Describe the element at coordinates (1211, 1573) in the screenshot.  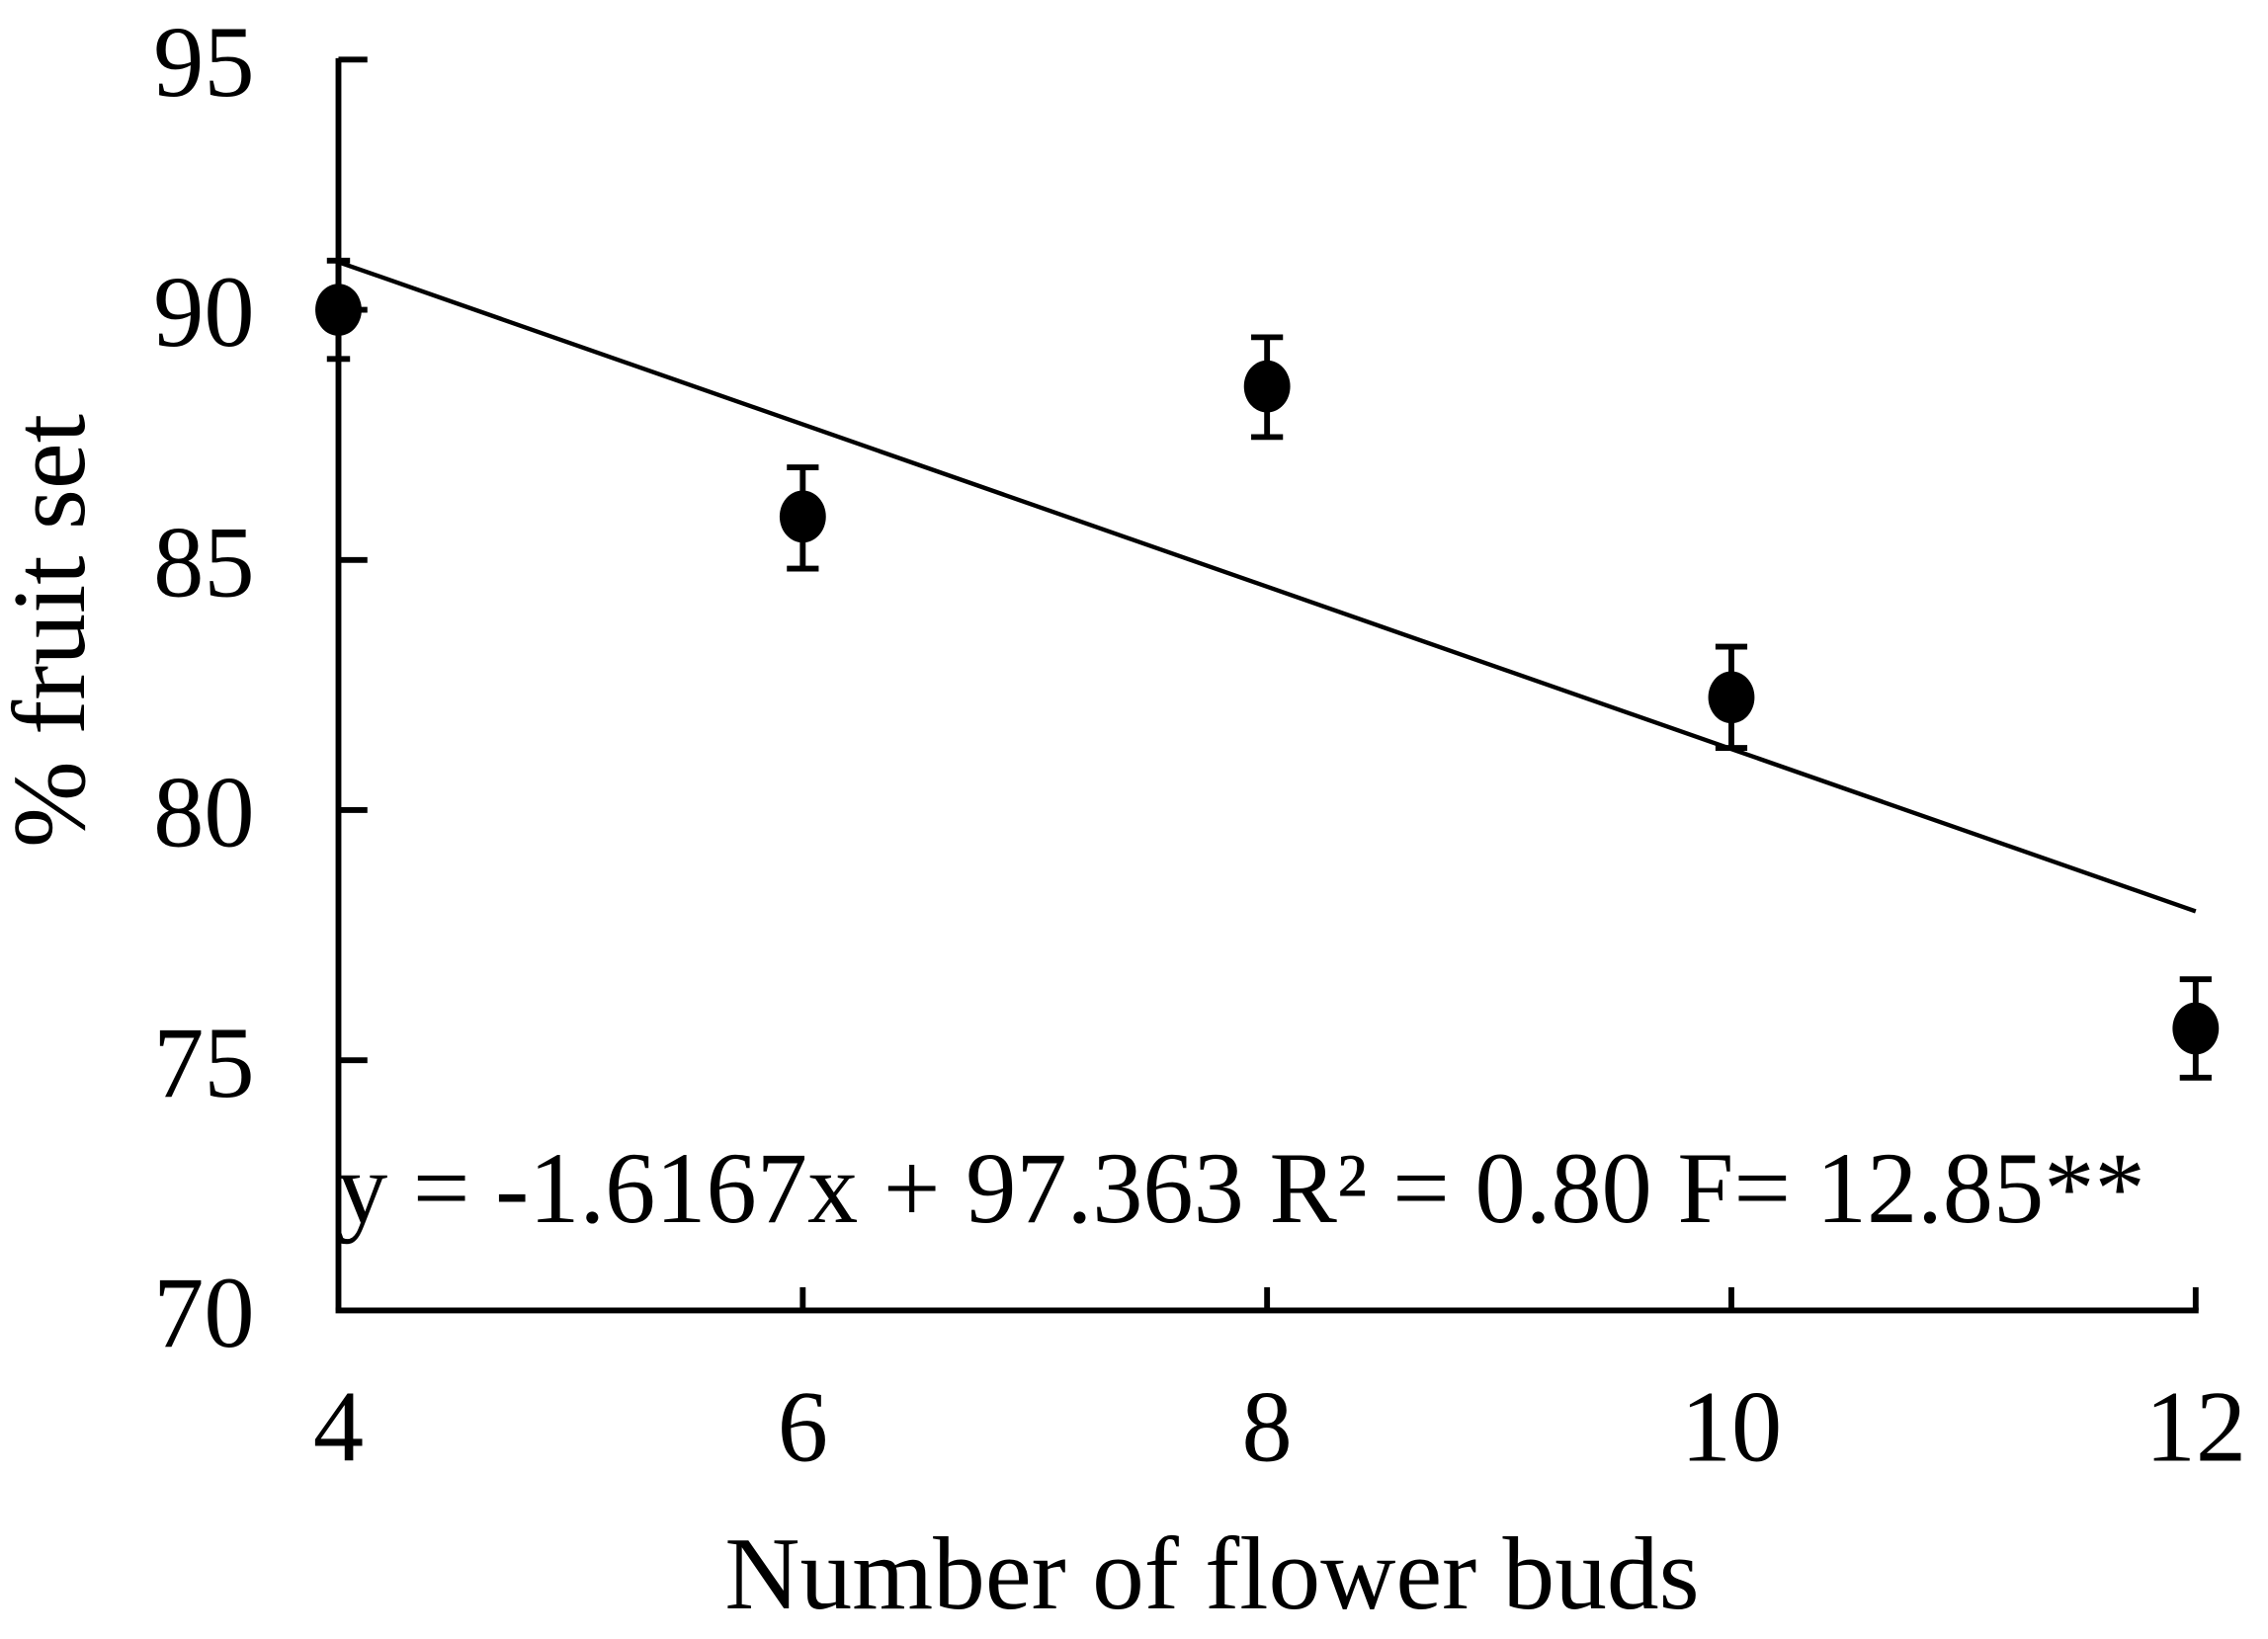
I see `x-axis-title: Number of flower buds` at that location.